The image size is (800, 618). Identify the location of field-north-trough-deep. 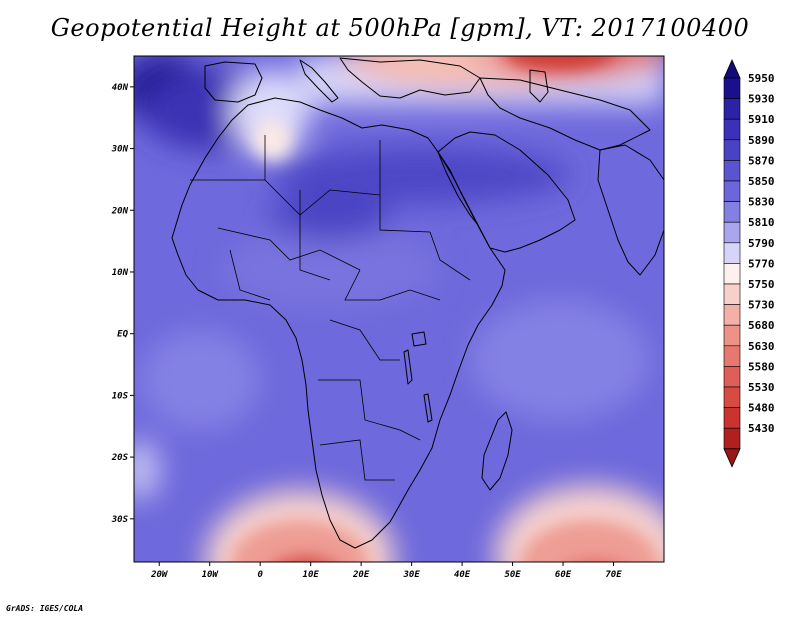
(560, 63).